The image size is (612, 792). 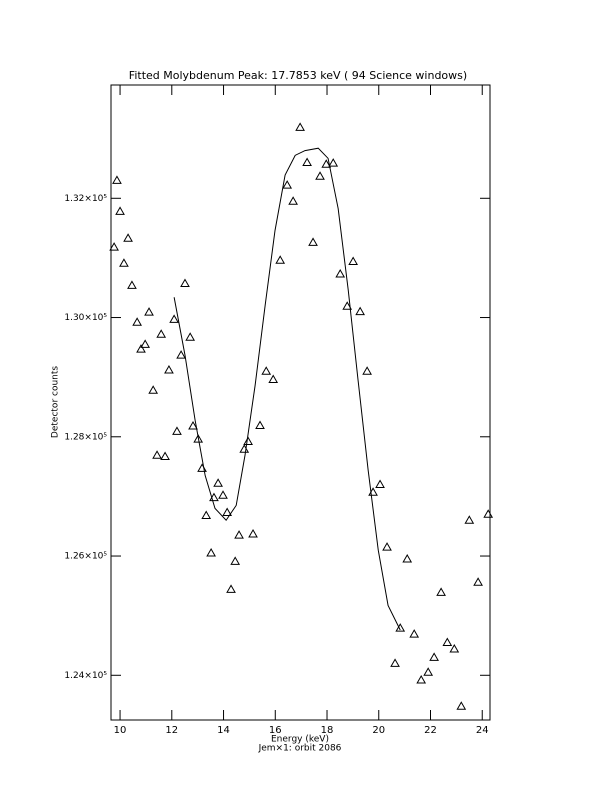 I want to click on y-tick-label: 1.32×10⁵, so click(x=85, y=199).